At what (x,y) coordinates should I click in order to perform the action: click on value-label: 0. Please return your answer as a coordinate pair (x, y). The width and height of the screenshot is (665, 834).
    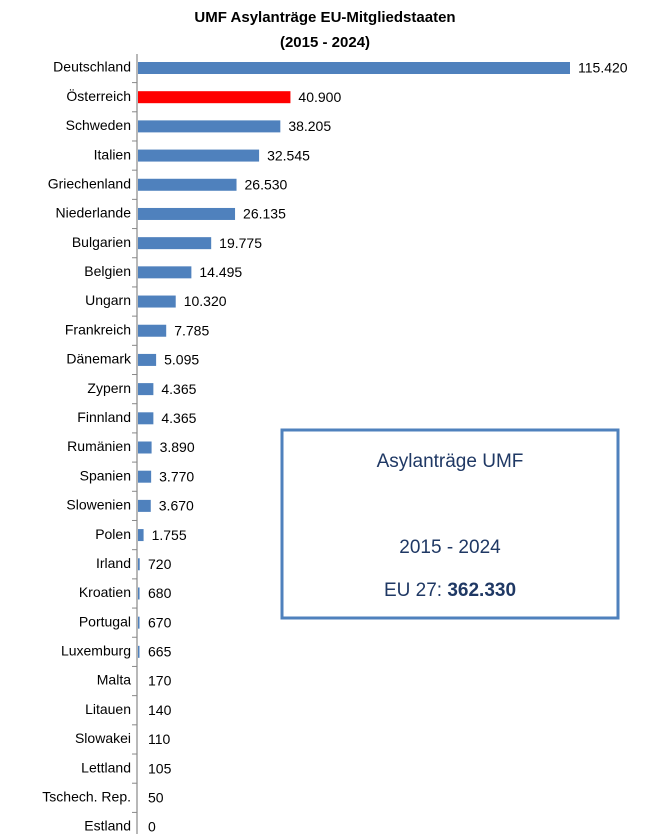
    Looking at the image, I should click on (152, 826).